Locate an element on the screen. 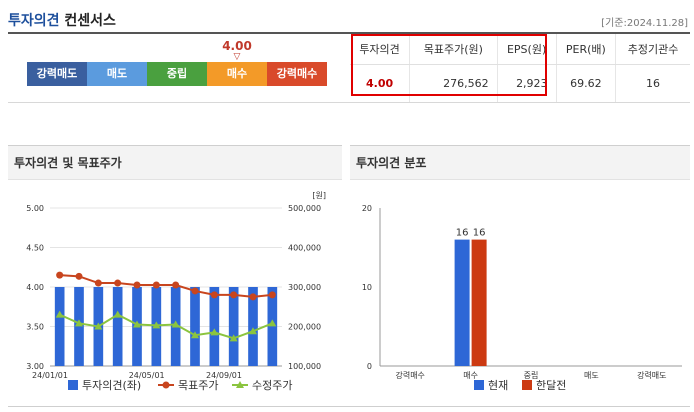  y-tick-label: 10 is located at coordinates (367, 287).